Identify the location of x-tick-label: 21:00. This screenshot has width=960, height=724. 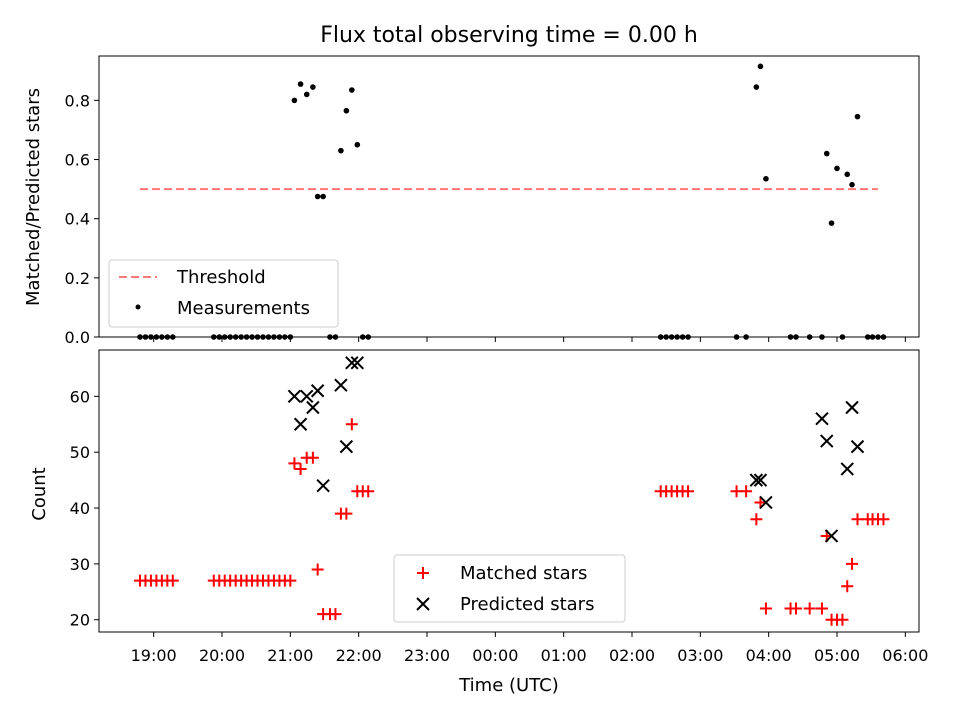
(290, 655).